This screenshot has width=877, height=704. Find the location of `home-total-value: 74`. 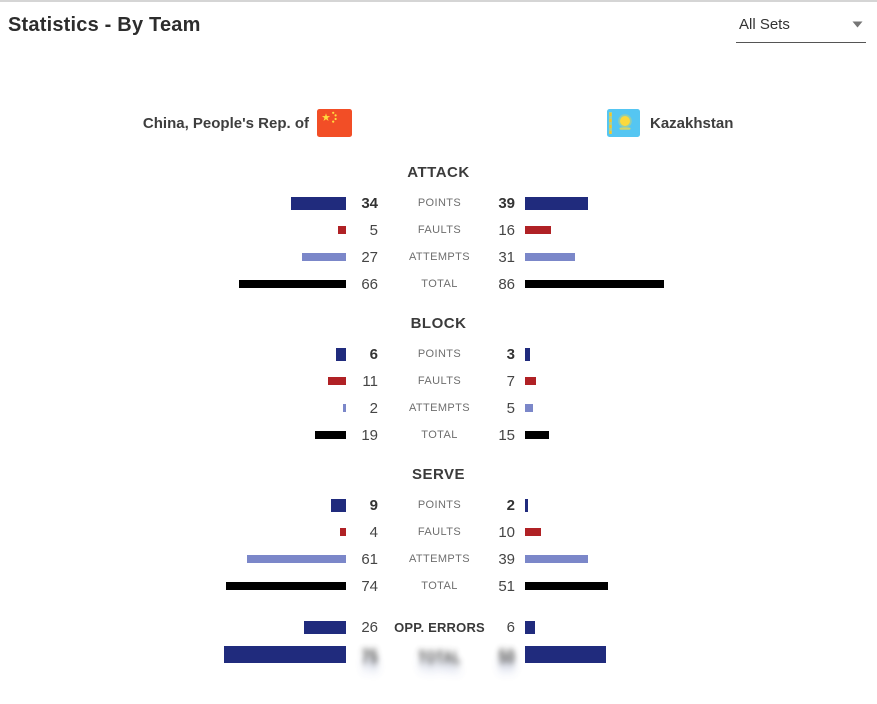

home-total-value: 74 is located at coordinates (369, 586).